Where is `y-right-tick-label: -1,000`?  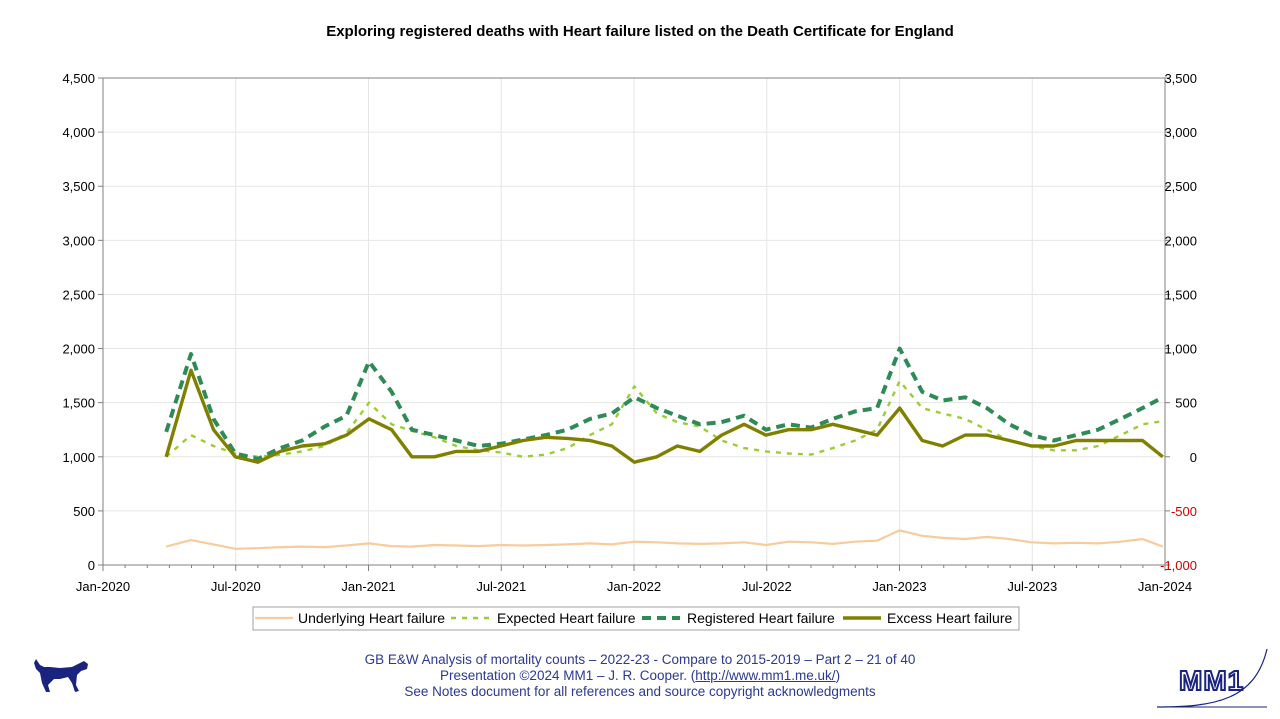 y-right-tick-label: -1,000 is located at coordinates (1178, 565).